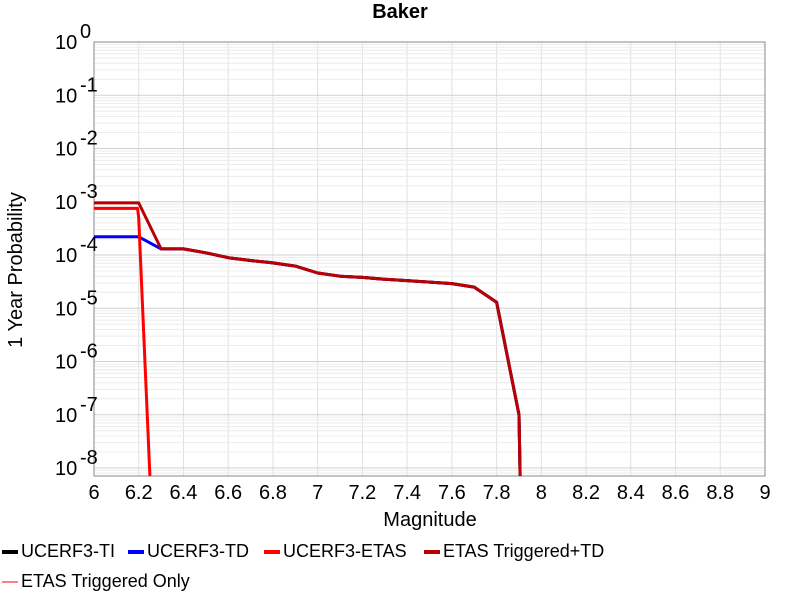  I want to click on y-tick-exponent: -6, so click(89, 352).